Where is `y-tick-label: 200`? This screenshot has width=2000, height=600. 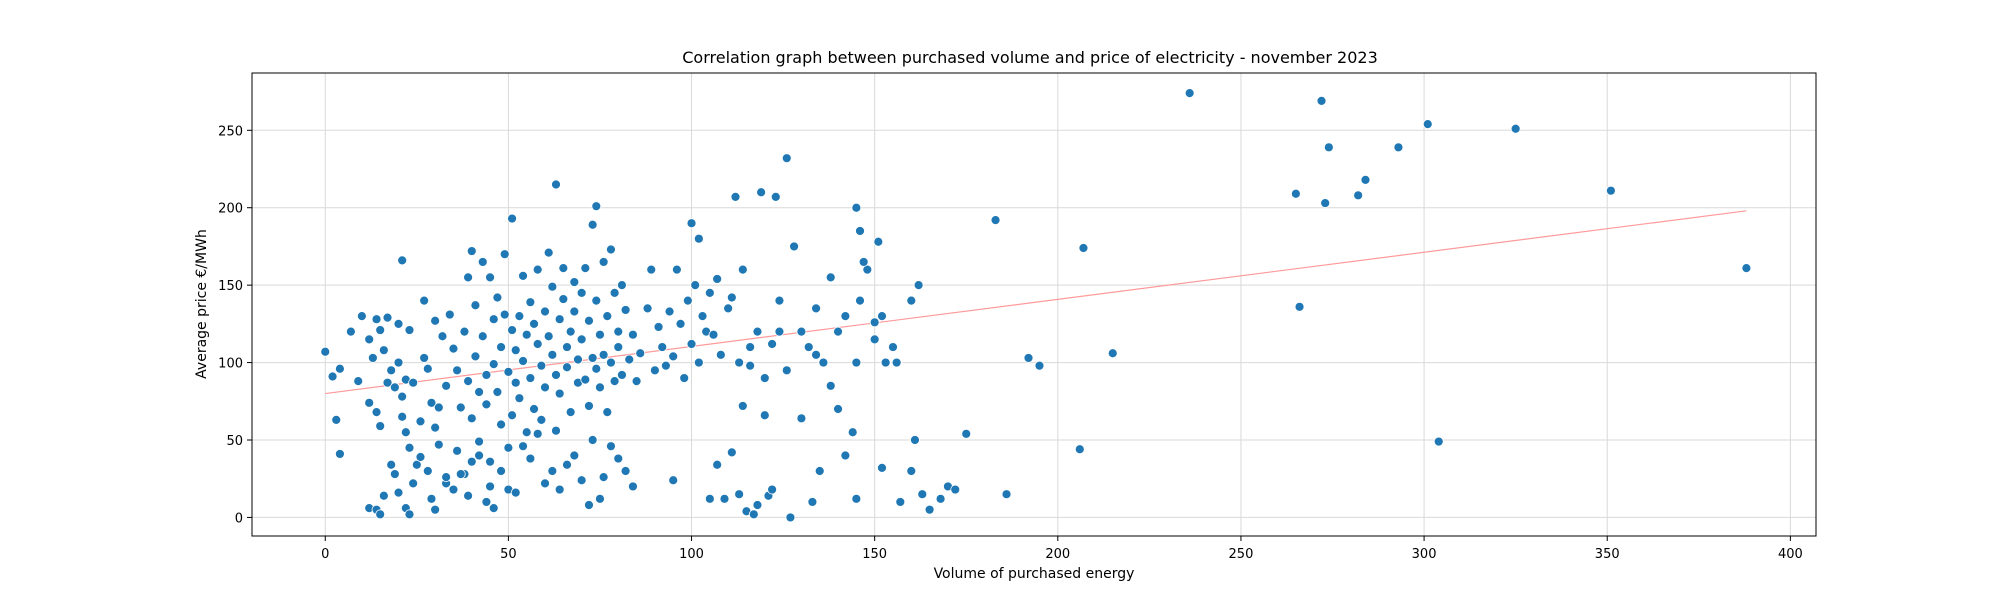 y-tick-label: 200 is located at coordinates (230, 209).